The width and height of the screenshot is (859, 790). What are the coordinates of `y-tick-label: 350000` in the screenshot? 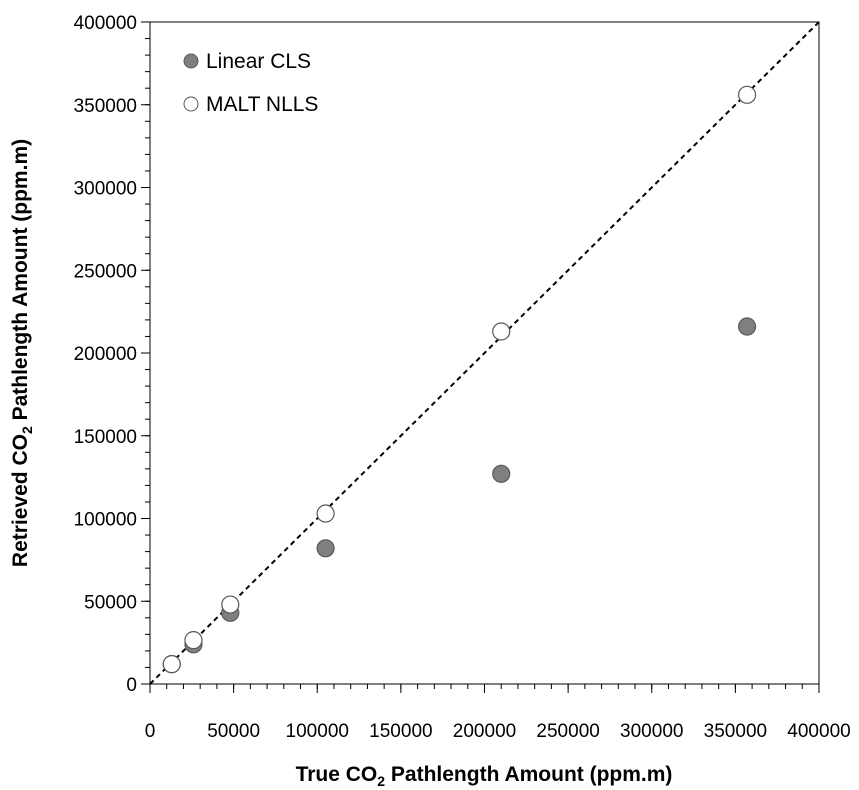 It's located at (105, 106).